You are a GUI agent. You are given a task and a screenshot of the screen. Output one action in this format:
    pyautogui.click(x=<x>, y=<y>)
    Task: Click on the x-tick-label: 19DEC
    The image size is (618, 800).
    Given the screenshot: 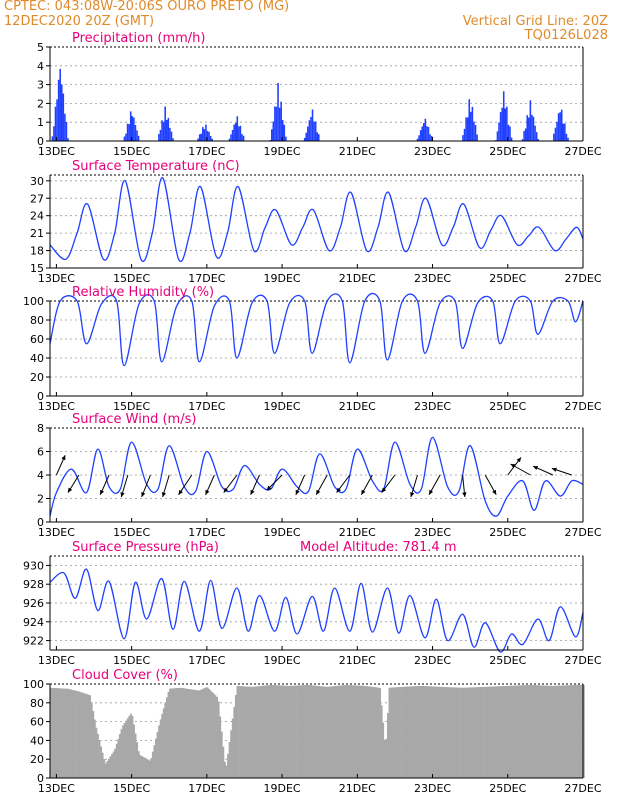 What is the action you would take?
    pyautogui.click(x=282, y=788)
    